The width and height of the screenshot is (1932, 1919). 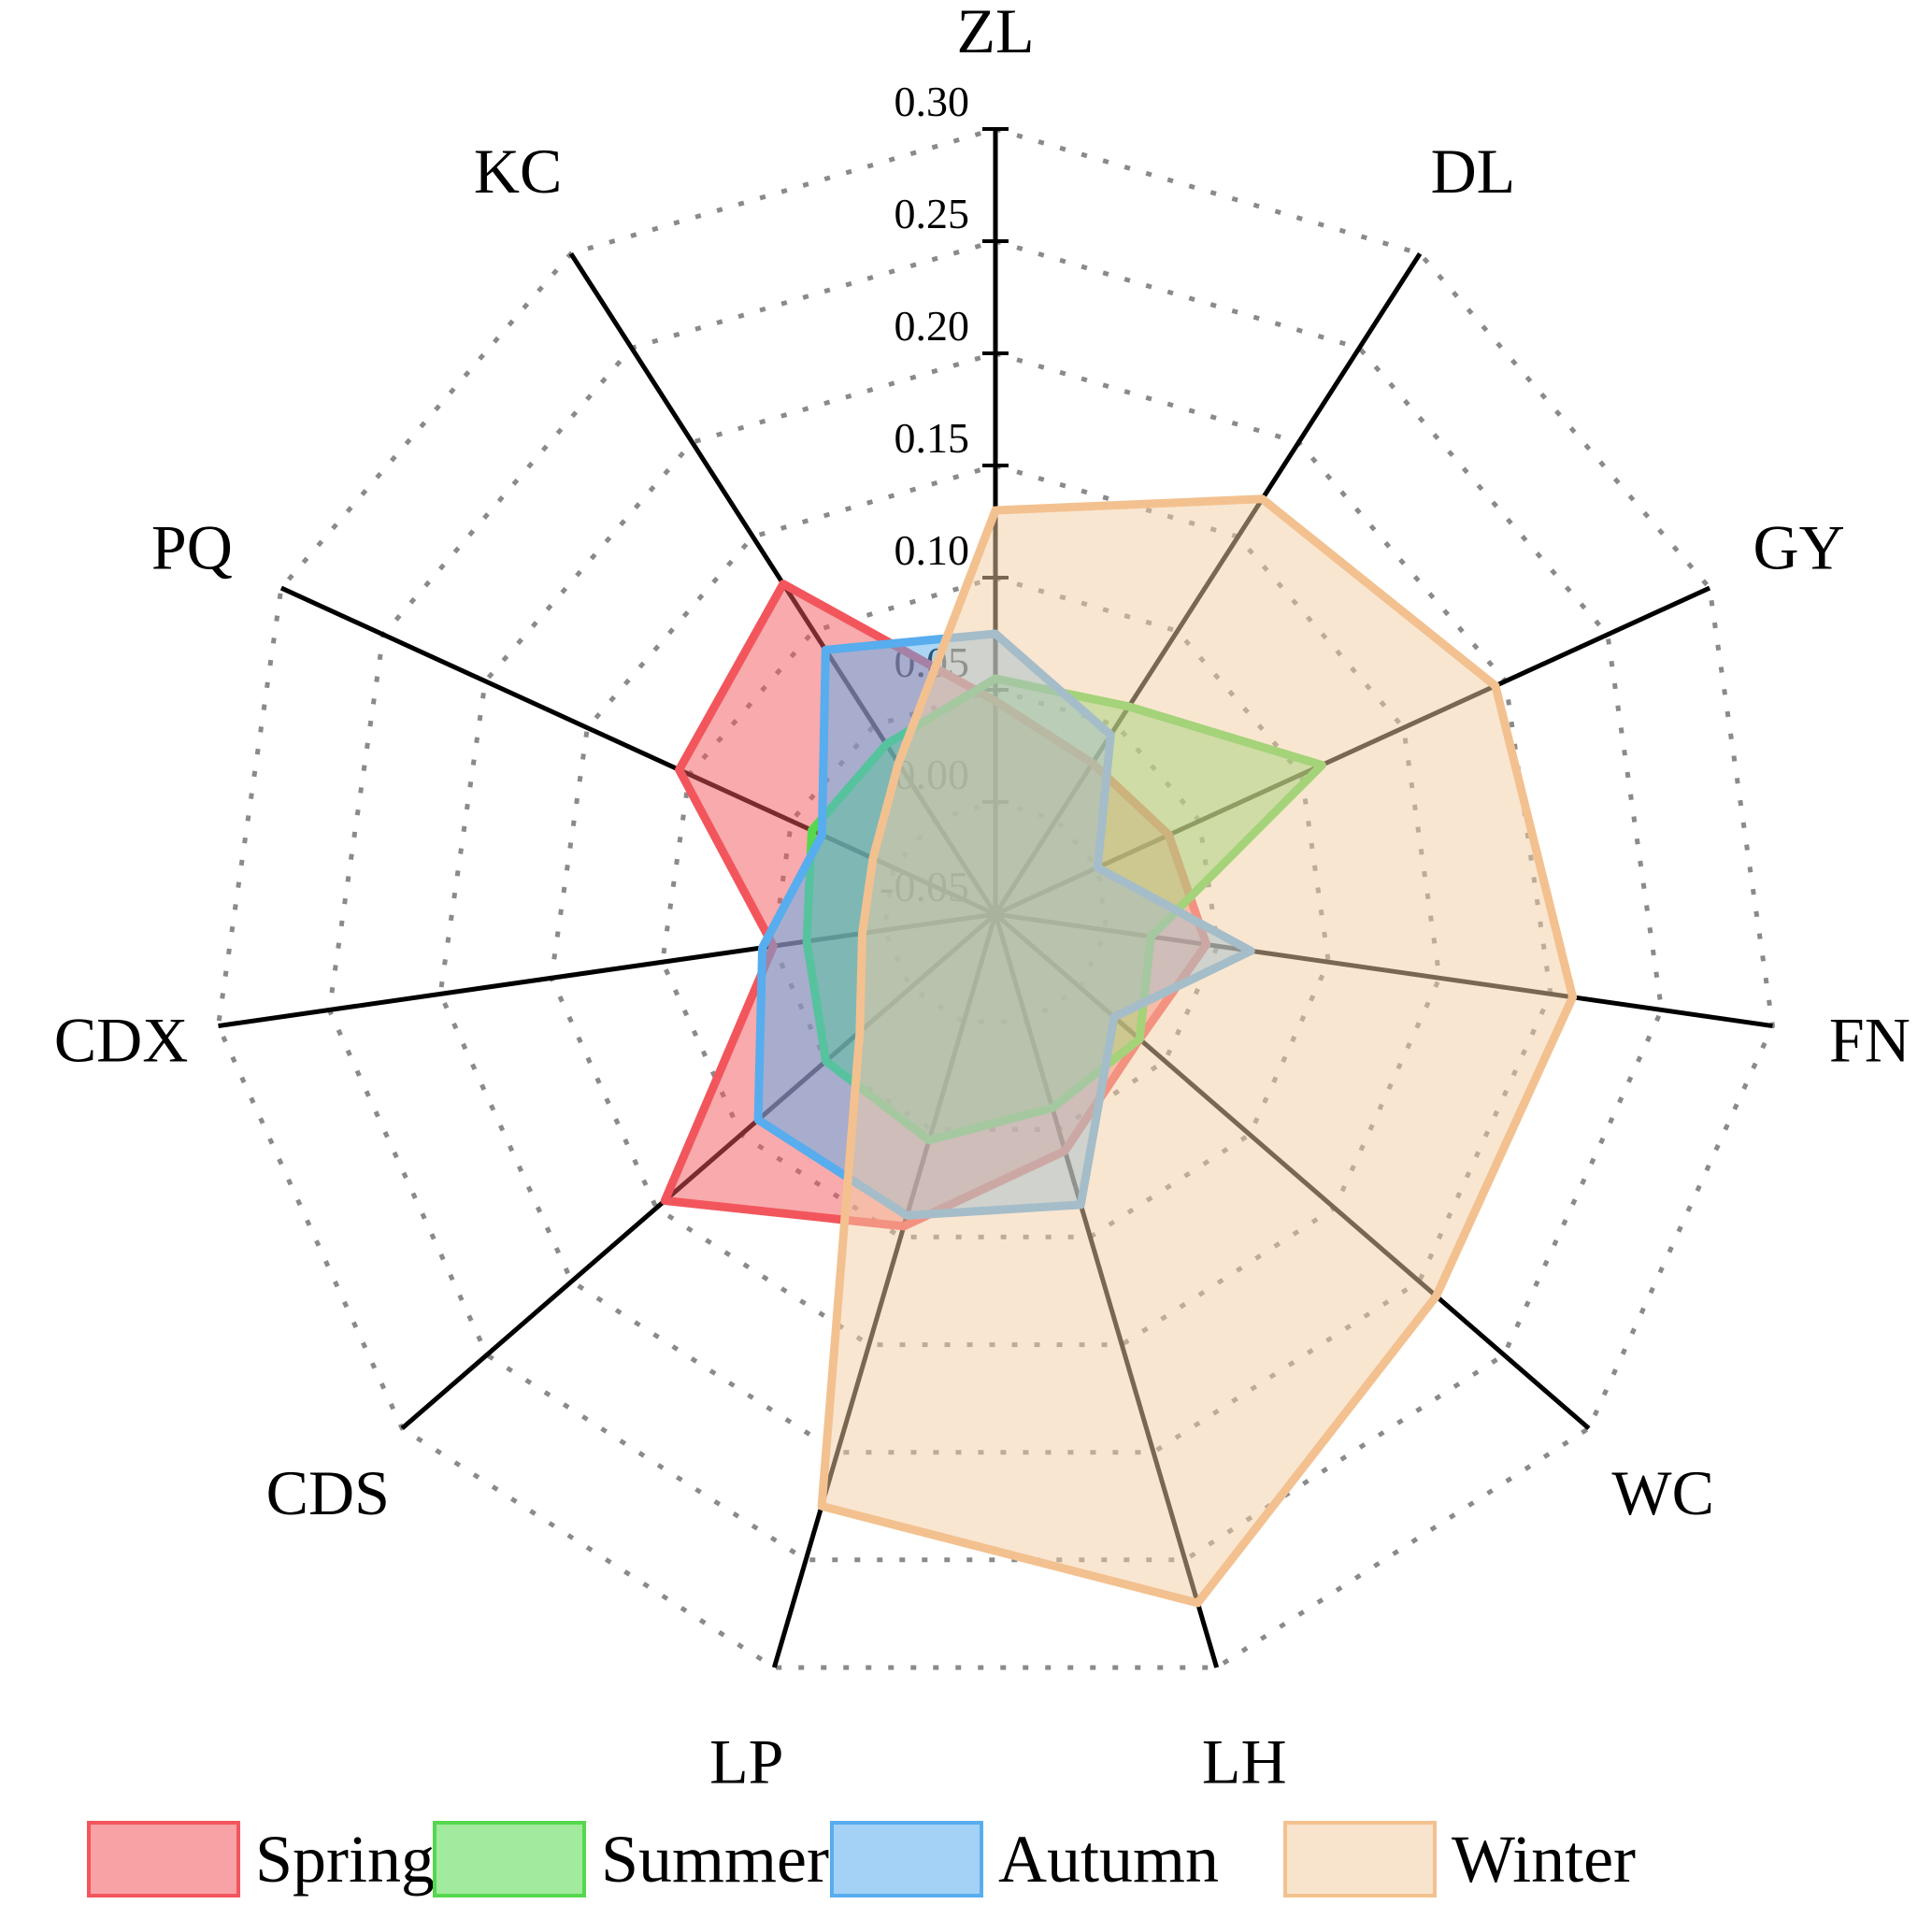 What do you see at coordinates (518, 171) in the screenshot?
I see `axis-label-kc: KC` at bounding box center [518, 171].